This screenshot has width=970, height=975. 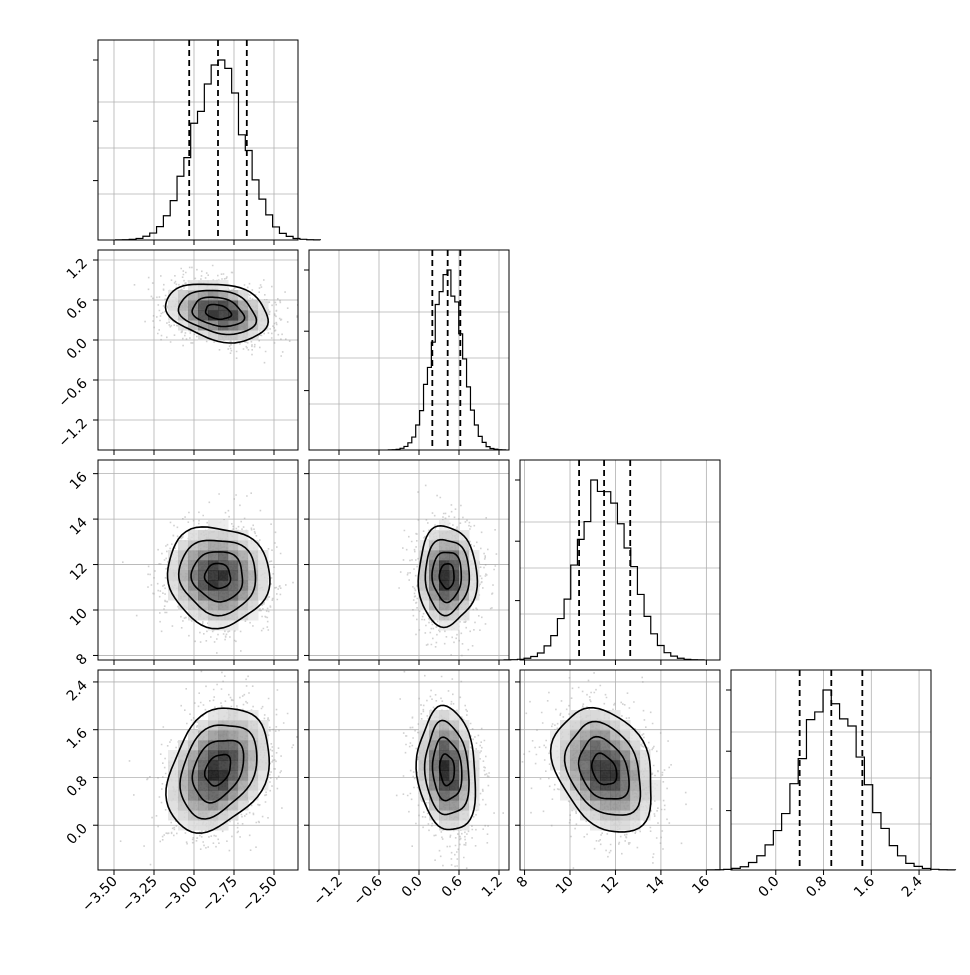 What do you see at coordinates (77, 269) in the screenshot?
I see `y-tick-label: 1.2` at bounding box center [77, 269].